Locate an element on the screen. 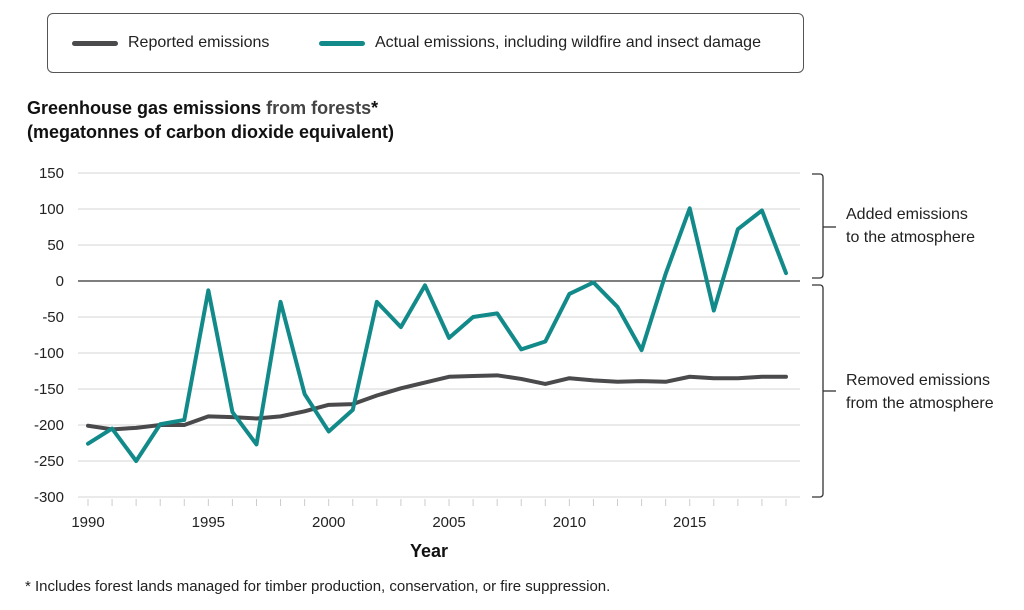 This screenshot has height=610, width=1024. annotation-added-line1: Added emissions is located at coordinates (907, 214).